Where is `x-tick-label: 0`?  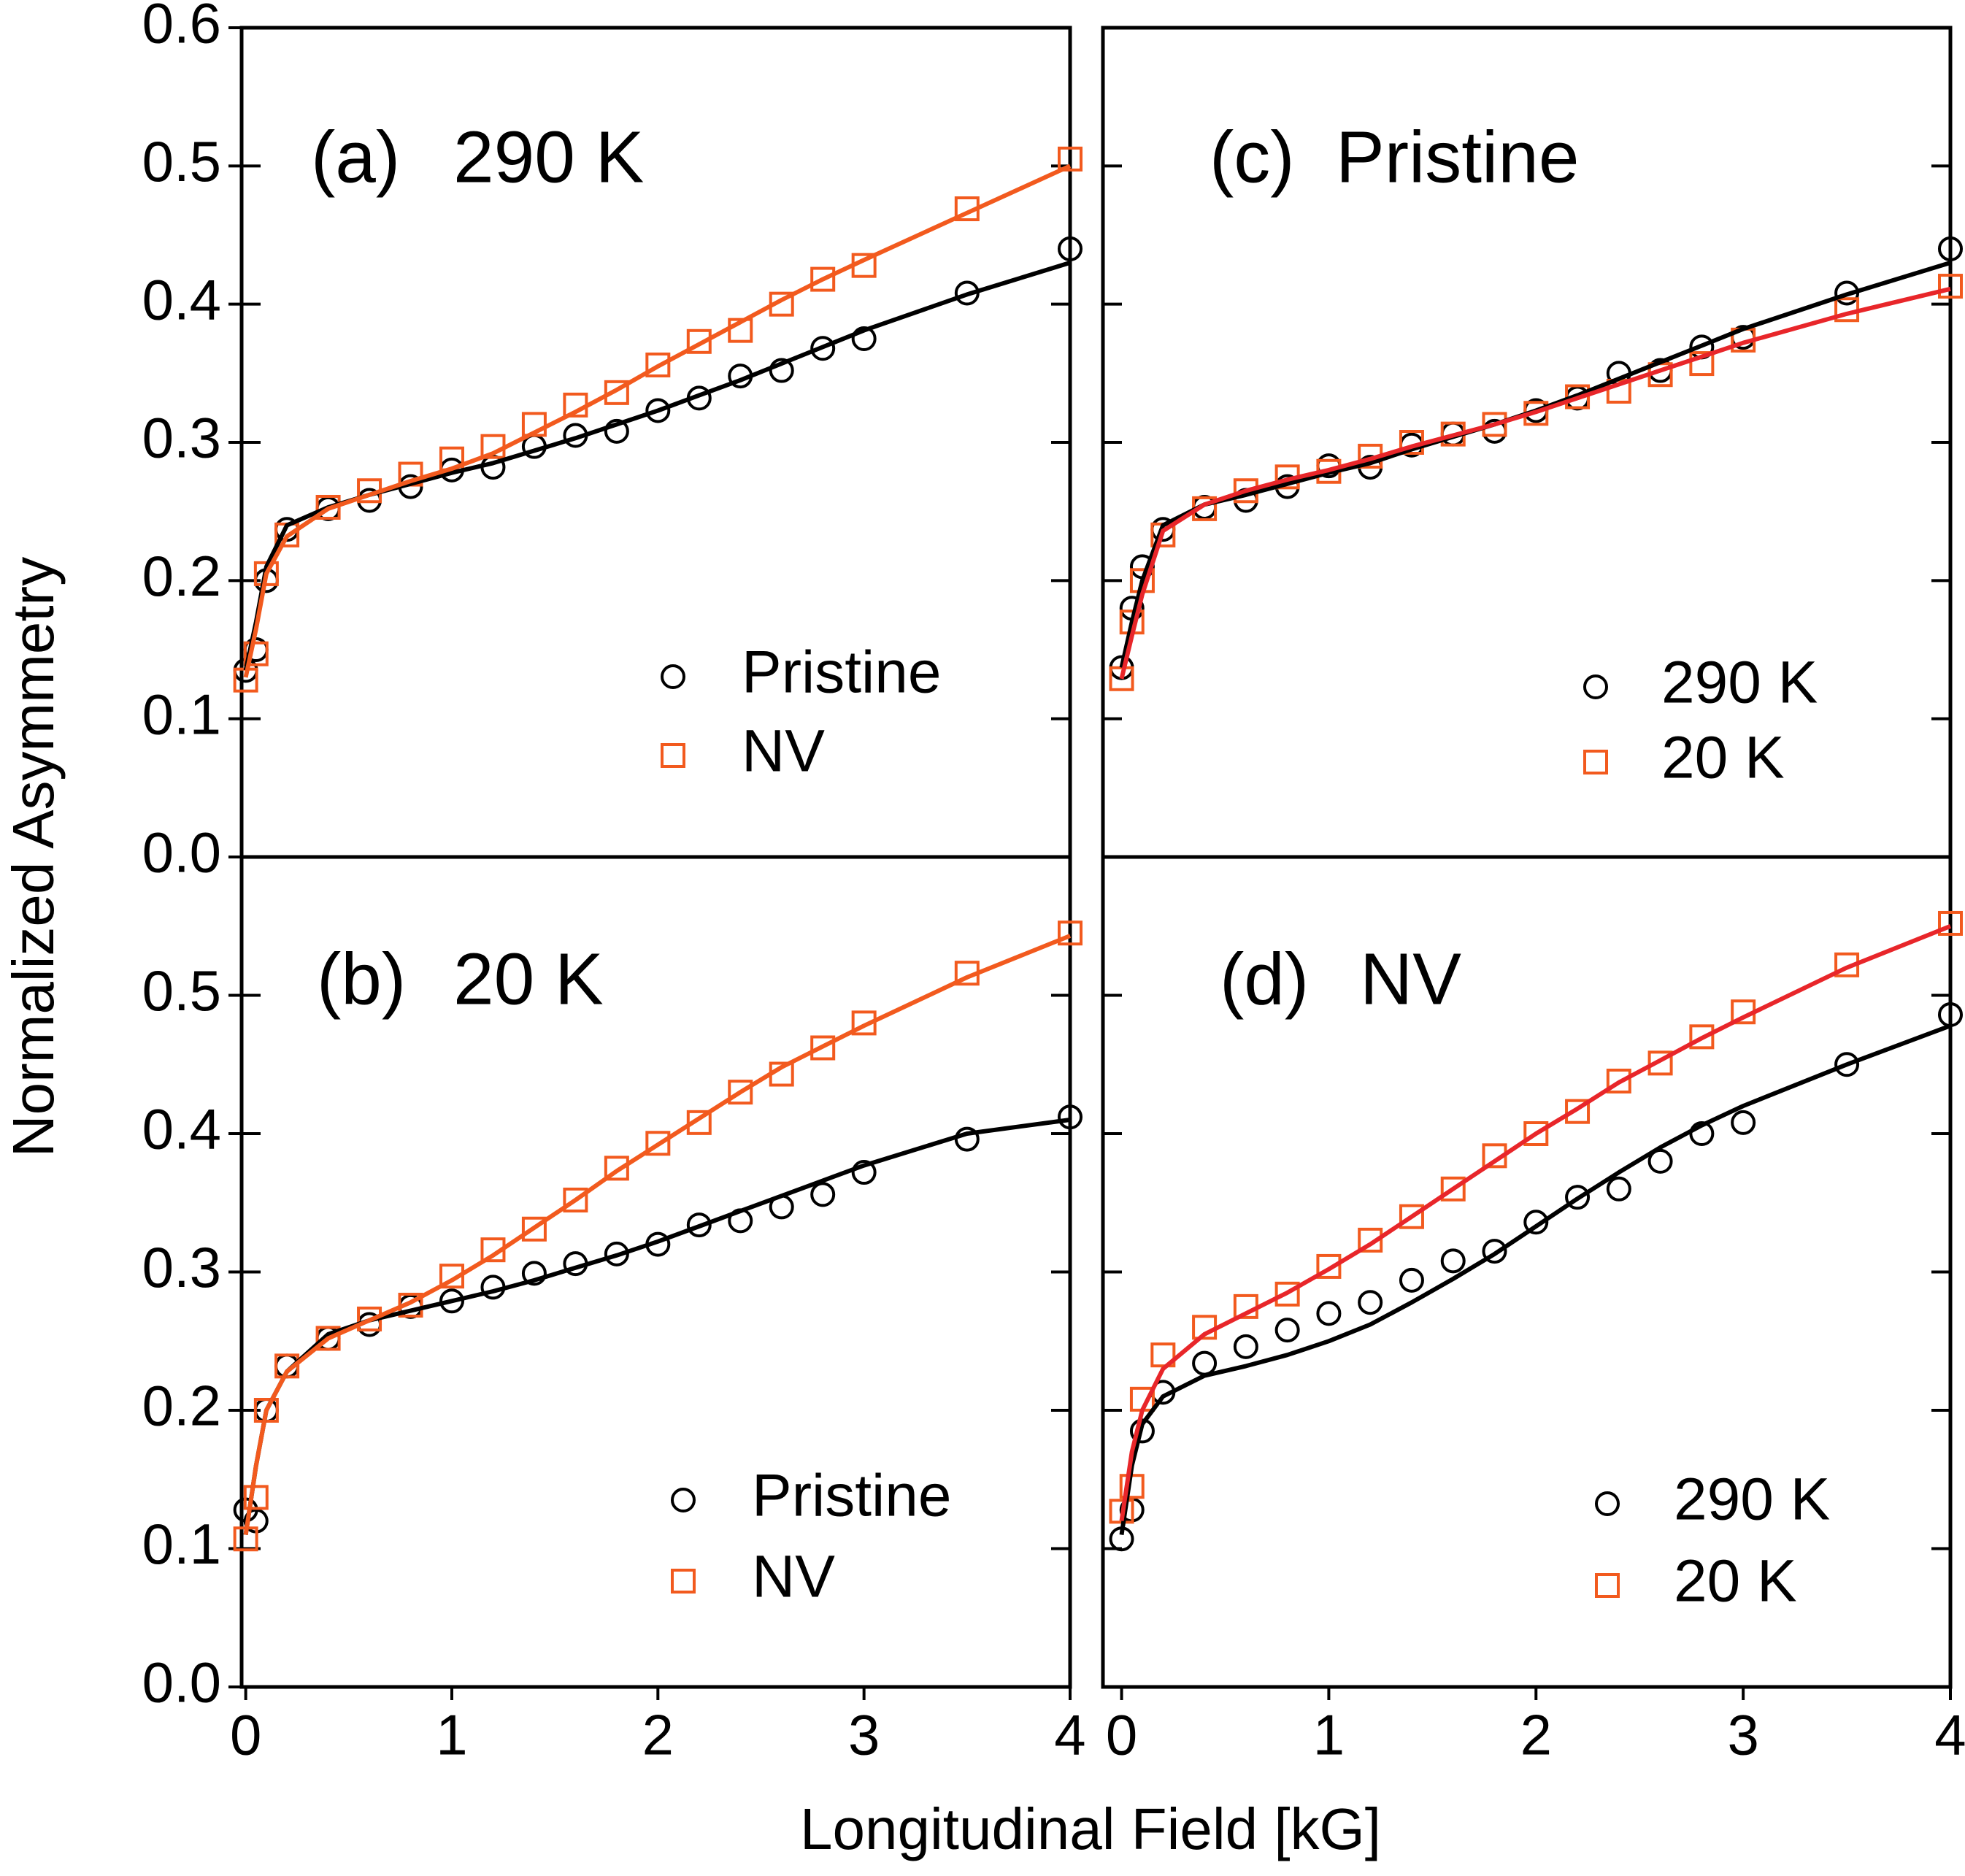 x-tick-label: 0 is located at coordinates (245, 1735).